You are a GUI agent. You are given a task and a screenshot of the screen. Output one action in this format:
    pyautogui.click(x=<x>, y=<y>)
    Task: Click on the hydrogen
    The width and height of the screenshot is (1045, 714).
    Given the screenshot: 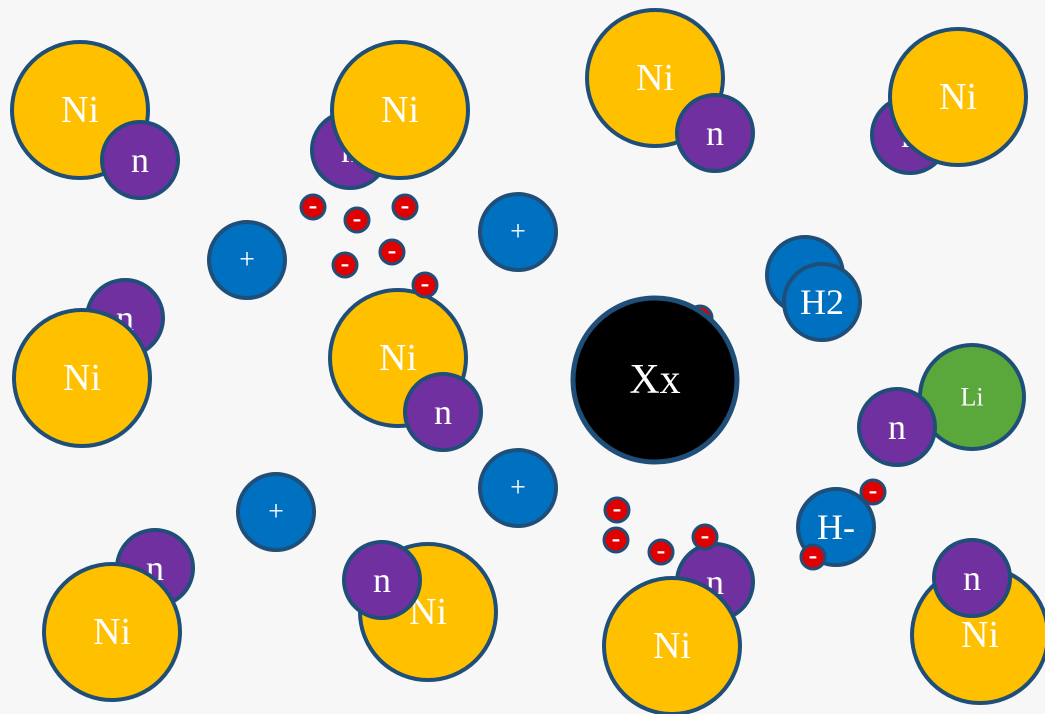 What is the action you would take?
    pyautogui.click(x=822, y=302)
    